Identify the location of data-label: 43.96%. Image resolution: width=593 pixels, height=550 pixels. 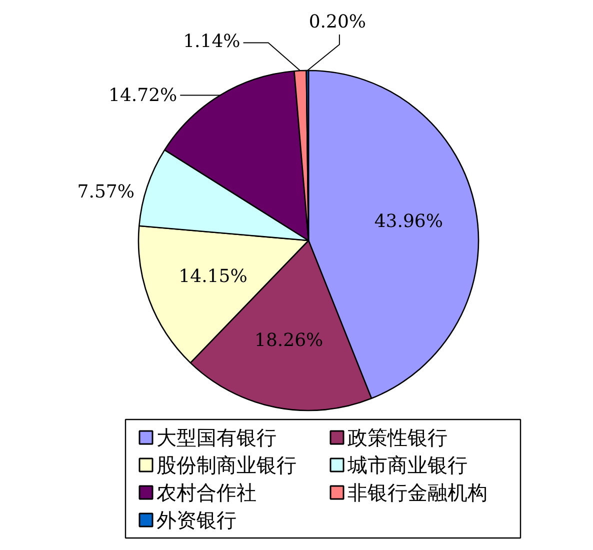
(408, 221).